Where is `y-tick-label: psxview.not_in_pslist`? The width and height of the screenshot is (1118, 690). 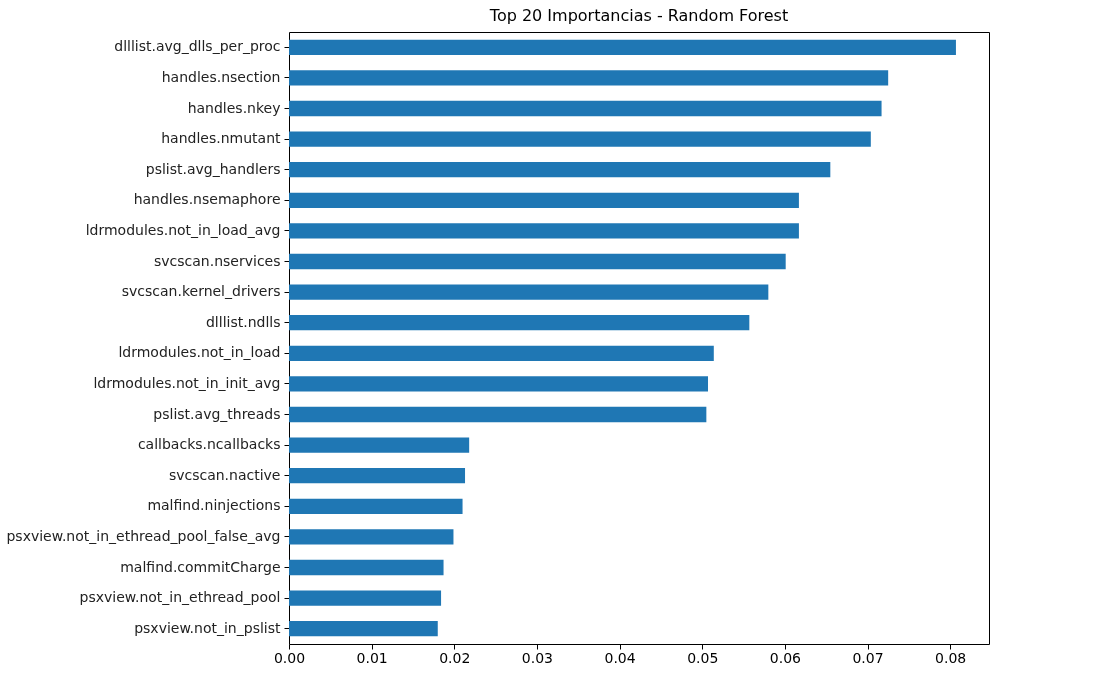 y-tick-label: psxview.not_in_pslist is located at coordinates (207, 627).